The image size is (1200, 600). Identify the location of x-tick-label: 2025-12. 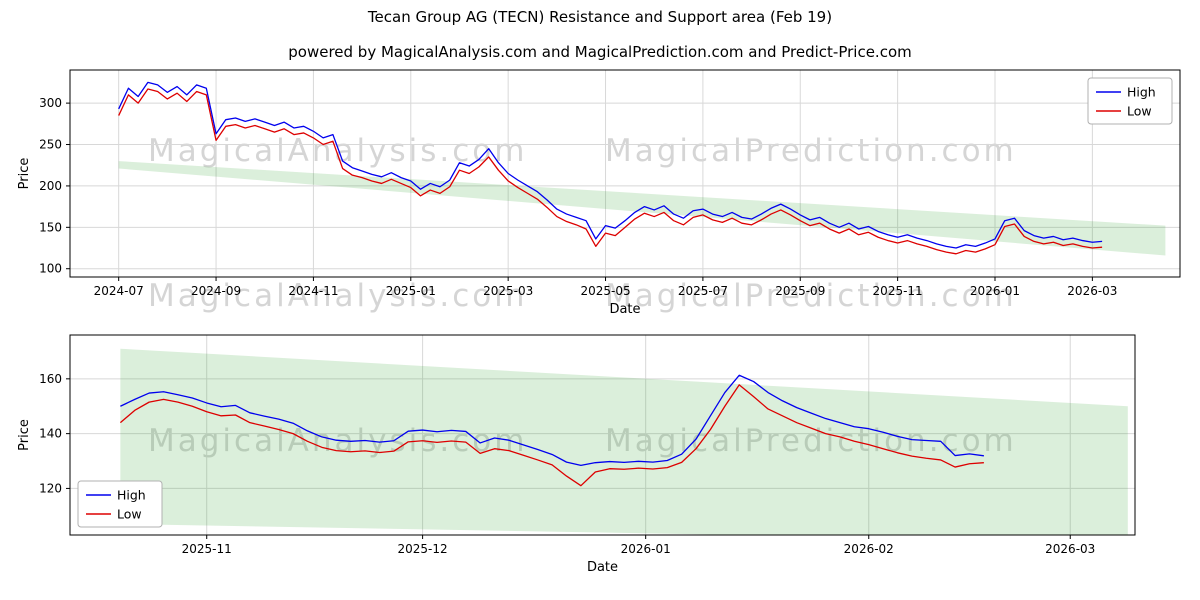
(423, 549).